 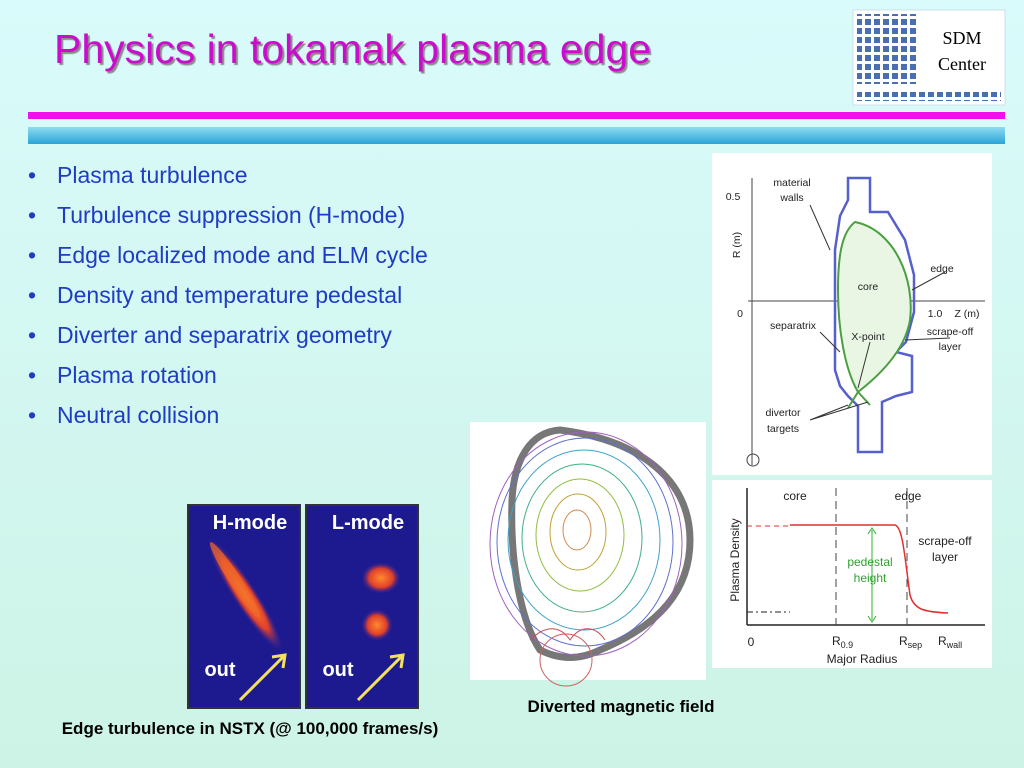 I want to click on caption: Diverted magnetic field, so click(x=620, y=706).